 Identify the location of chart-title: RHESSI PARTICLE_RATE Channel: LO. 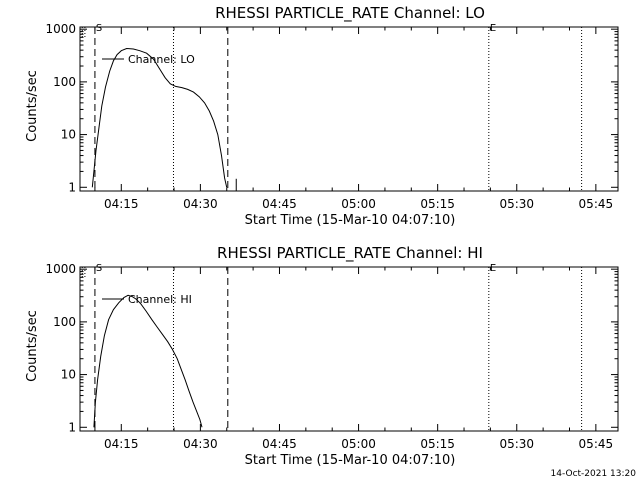
(350, 13).